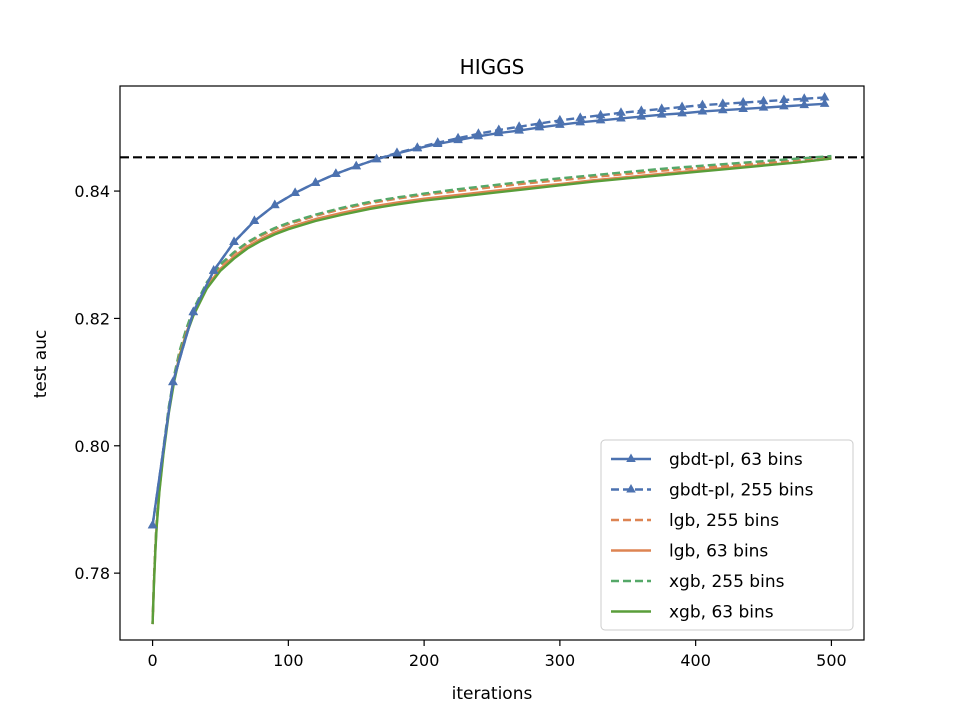 The image size is (960, 720). I want to click on legend-label: lgb, 63 bins, so click(718, 552).